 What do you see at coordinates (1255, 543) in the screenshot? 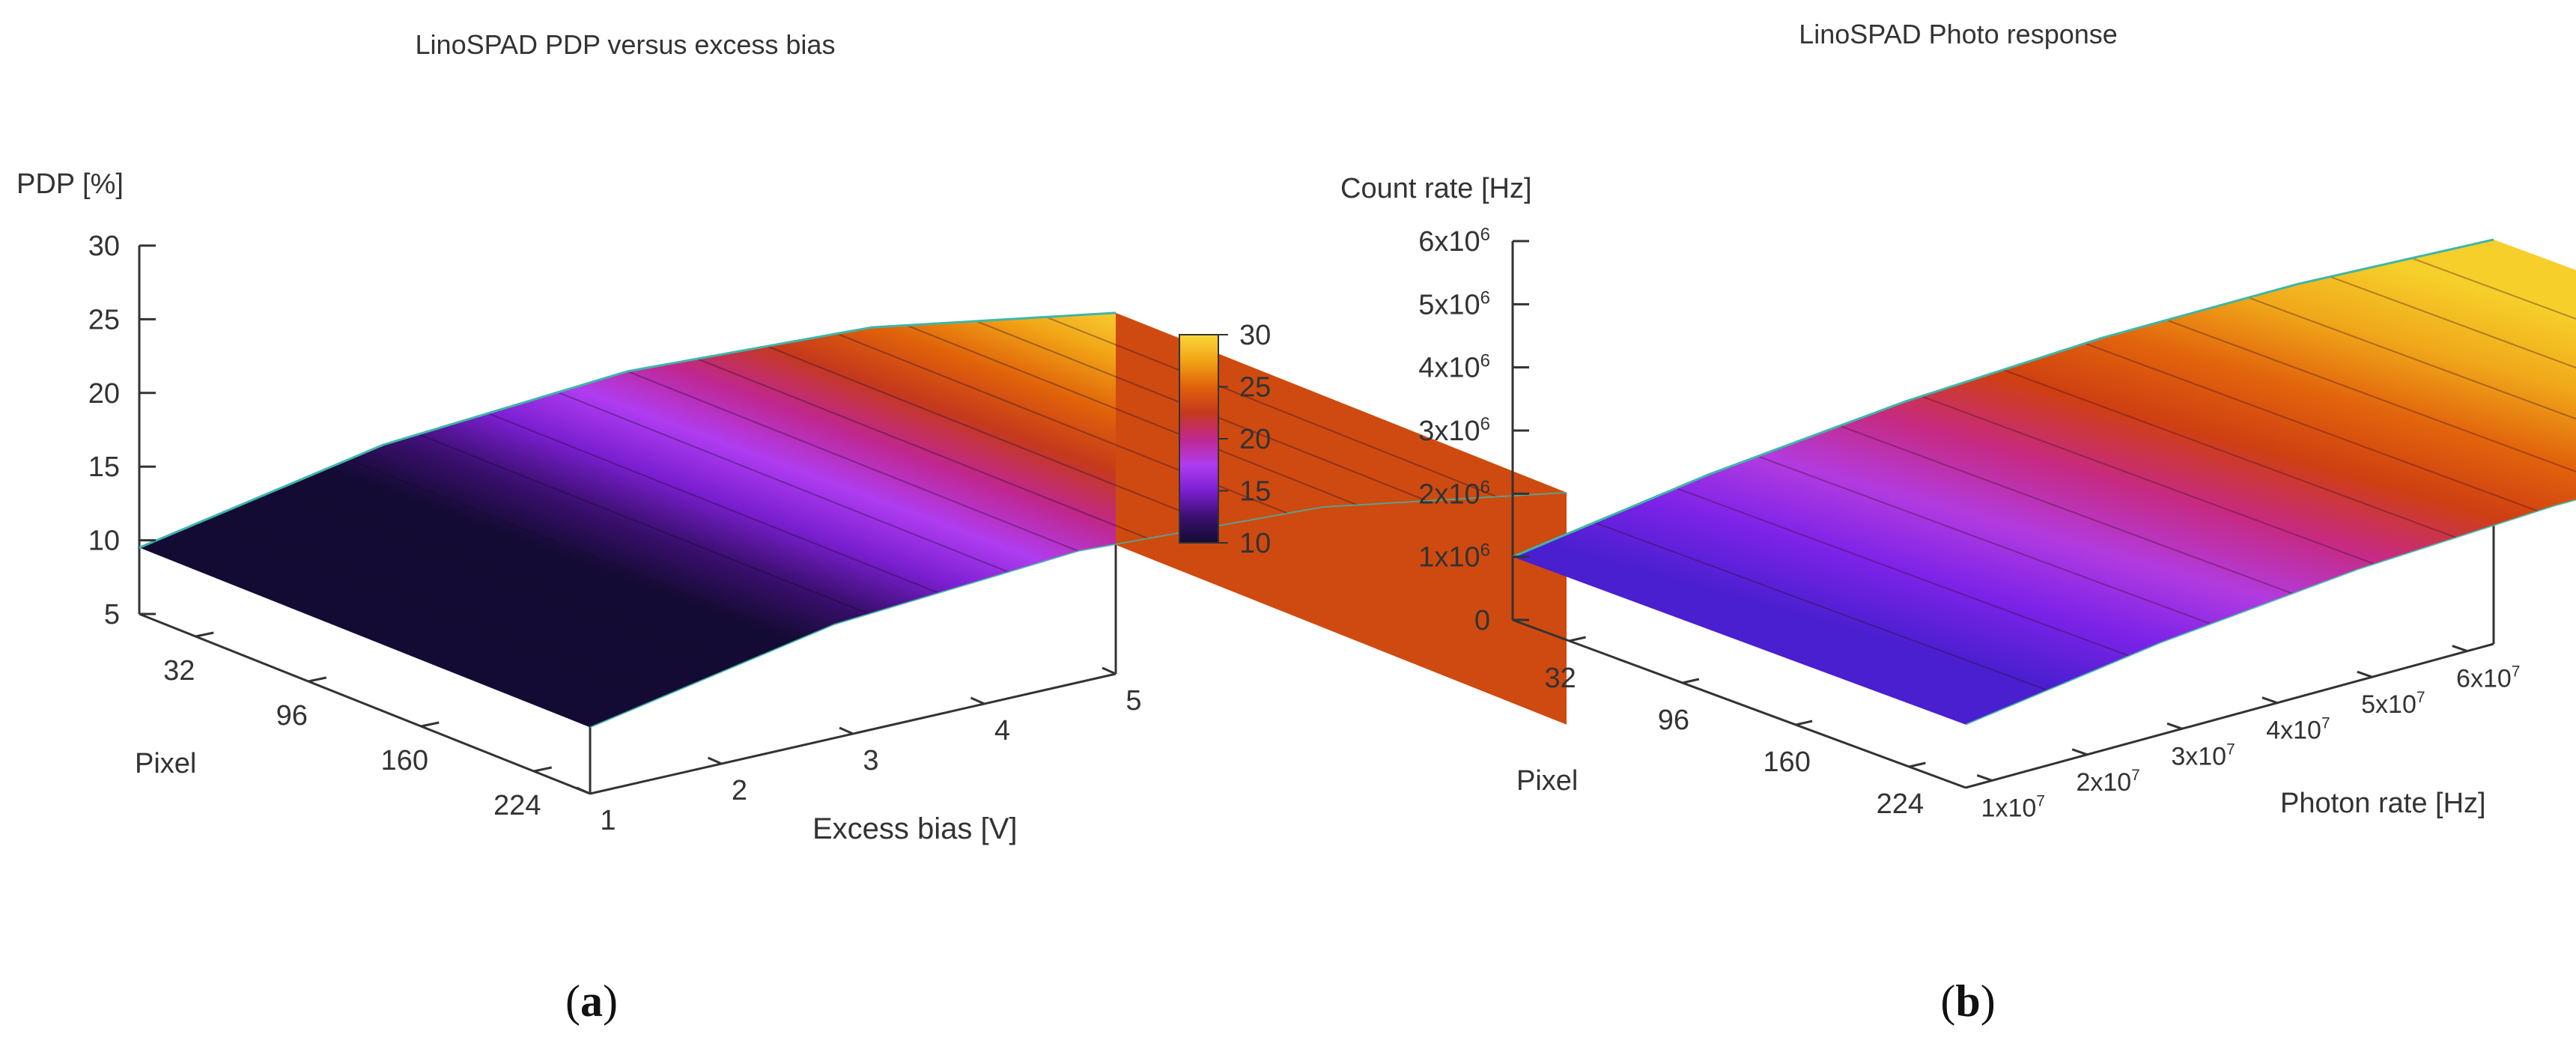
I see `chart-a-colorbar-tick-label: 10` at bounding box center [1255, 543].